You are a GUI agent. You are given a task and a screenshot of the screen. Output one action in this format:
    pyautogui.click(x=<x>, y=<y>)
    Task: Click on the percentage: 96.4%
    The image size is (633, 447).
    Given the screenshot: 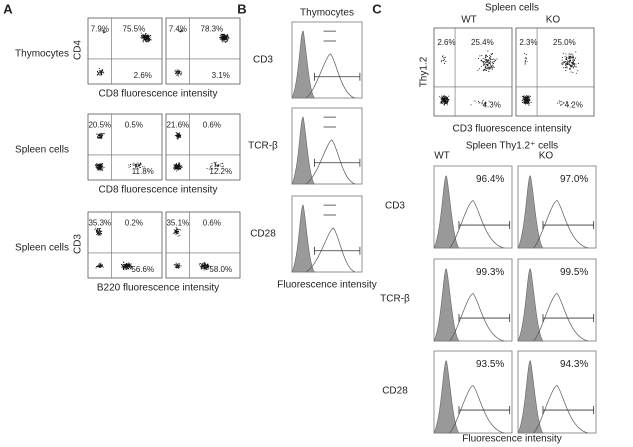 What is the action you would take?
    pyautogui.click(x=490, y=179)
    